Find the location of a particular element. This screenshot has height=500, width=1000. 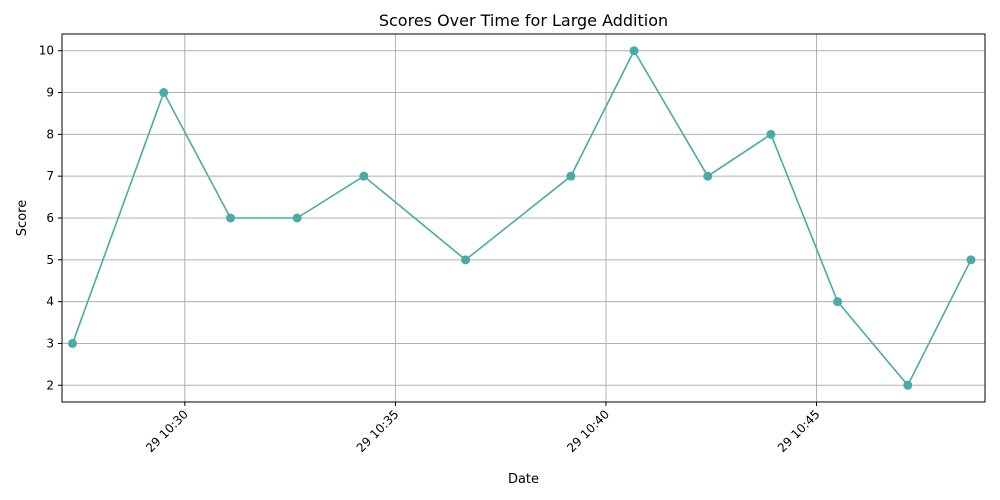

y-tick-label: 3 is located at coordinates (50, 343).